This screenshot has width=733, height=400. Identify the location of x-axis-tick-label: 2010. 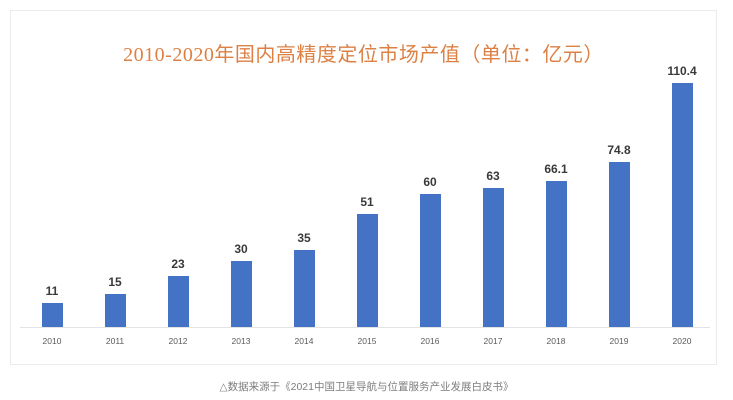
(52, 341).